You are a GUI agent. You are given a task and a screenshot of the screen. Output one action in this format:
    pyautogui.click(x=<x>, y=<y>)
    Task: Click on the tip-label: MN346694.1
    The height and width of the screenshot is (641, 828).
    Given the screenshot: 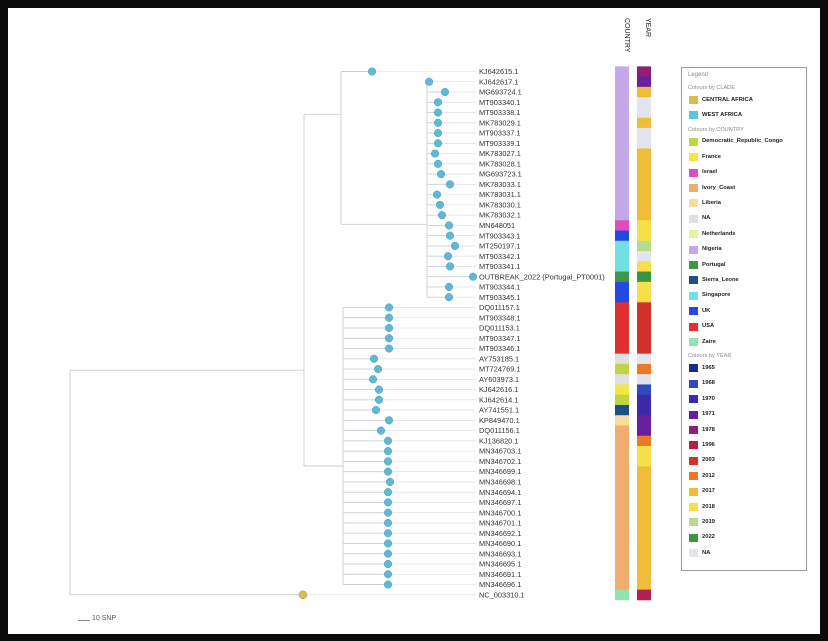 What is the action you would take?
    pyautogui.click(x=500, y=492)
    